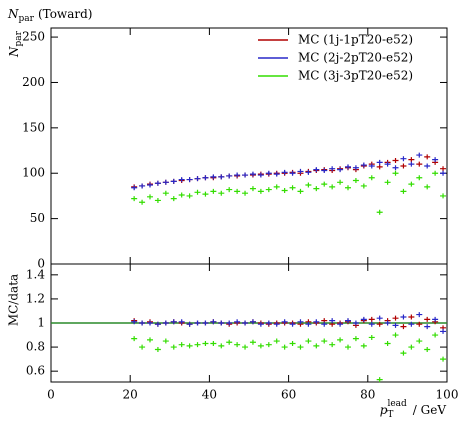 The height and width of the screenshot is (422, 461). Describe the element at coordinates (209, 395) in the screenshot. I see `x-tick-label: 40` at that location.